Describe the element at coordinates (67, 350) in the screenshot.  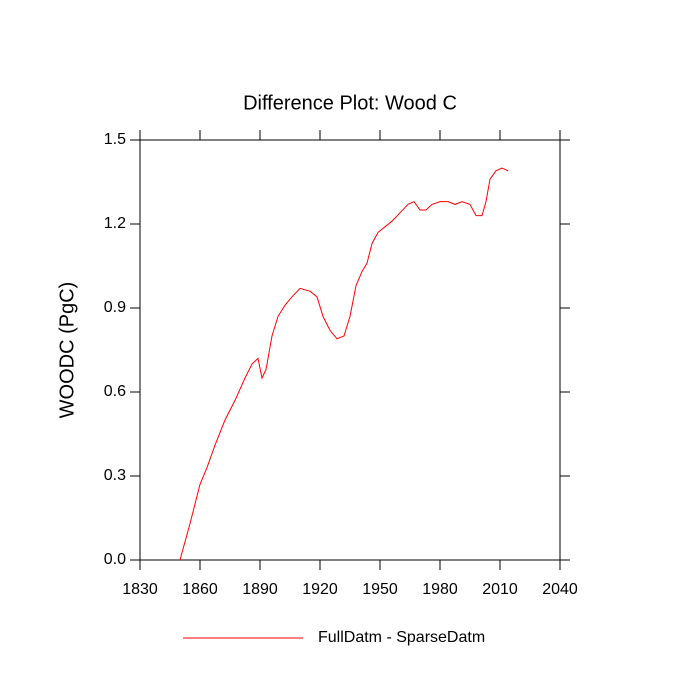
I see `y-axis-label: WOODC (PgC)` at that location.